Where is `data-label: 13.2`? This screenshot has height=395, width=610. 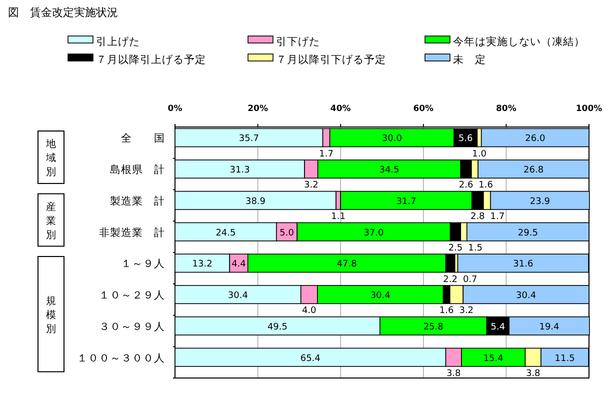 data-label: 13.2 is located at coordinates (202, 265).